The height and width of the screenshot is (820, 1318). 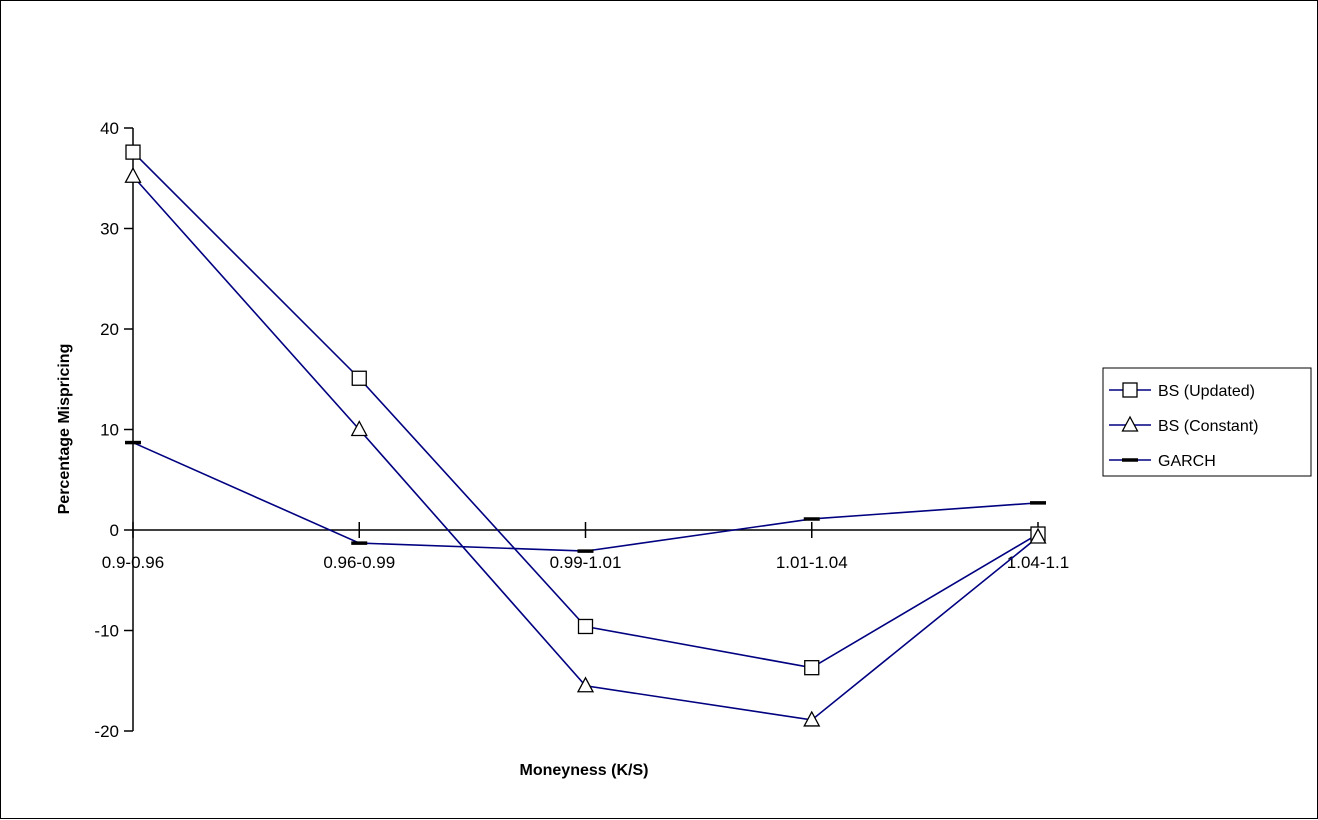 What do you see at coordinates (109, 430) in the screenshot?
I see `y-tick-label: 10` at bounding box center [109, 430].